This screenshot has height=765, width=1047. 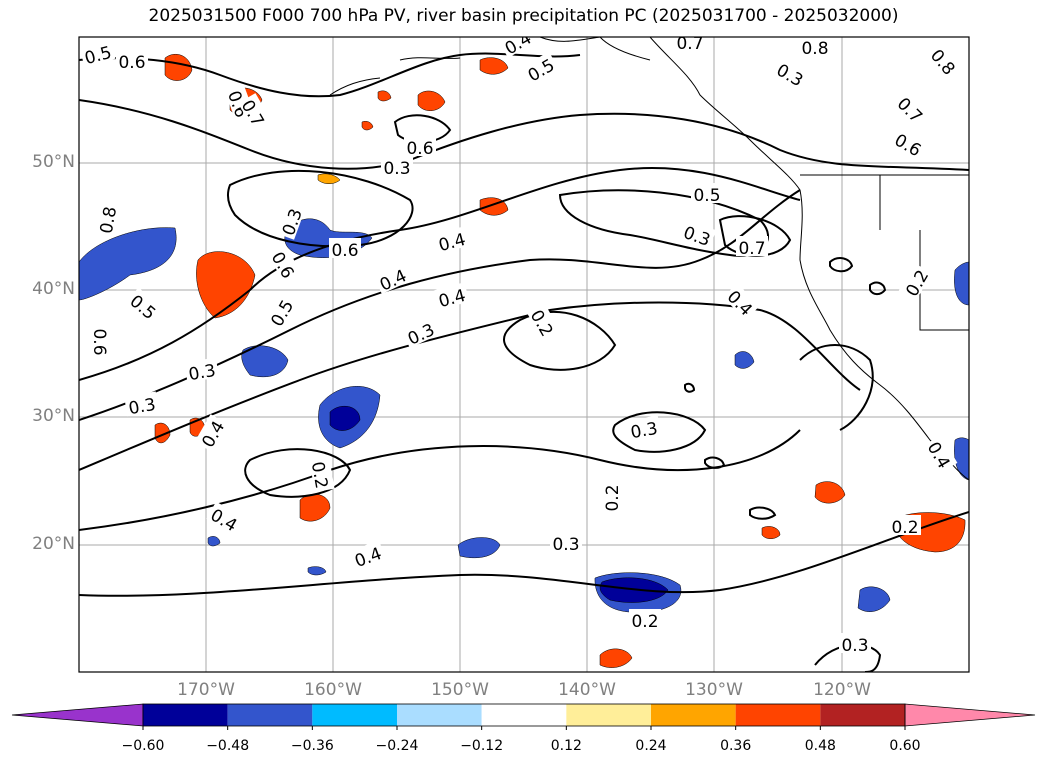 I want to click on lon-label-170w: 170°W, so click(x=206, y=690).